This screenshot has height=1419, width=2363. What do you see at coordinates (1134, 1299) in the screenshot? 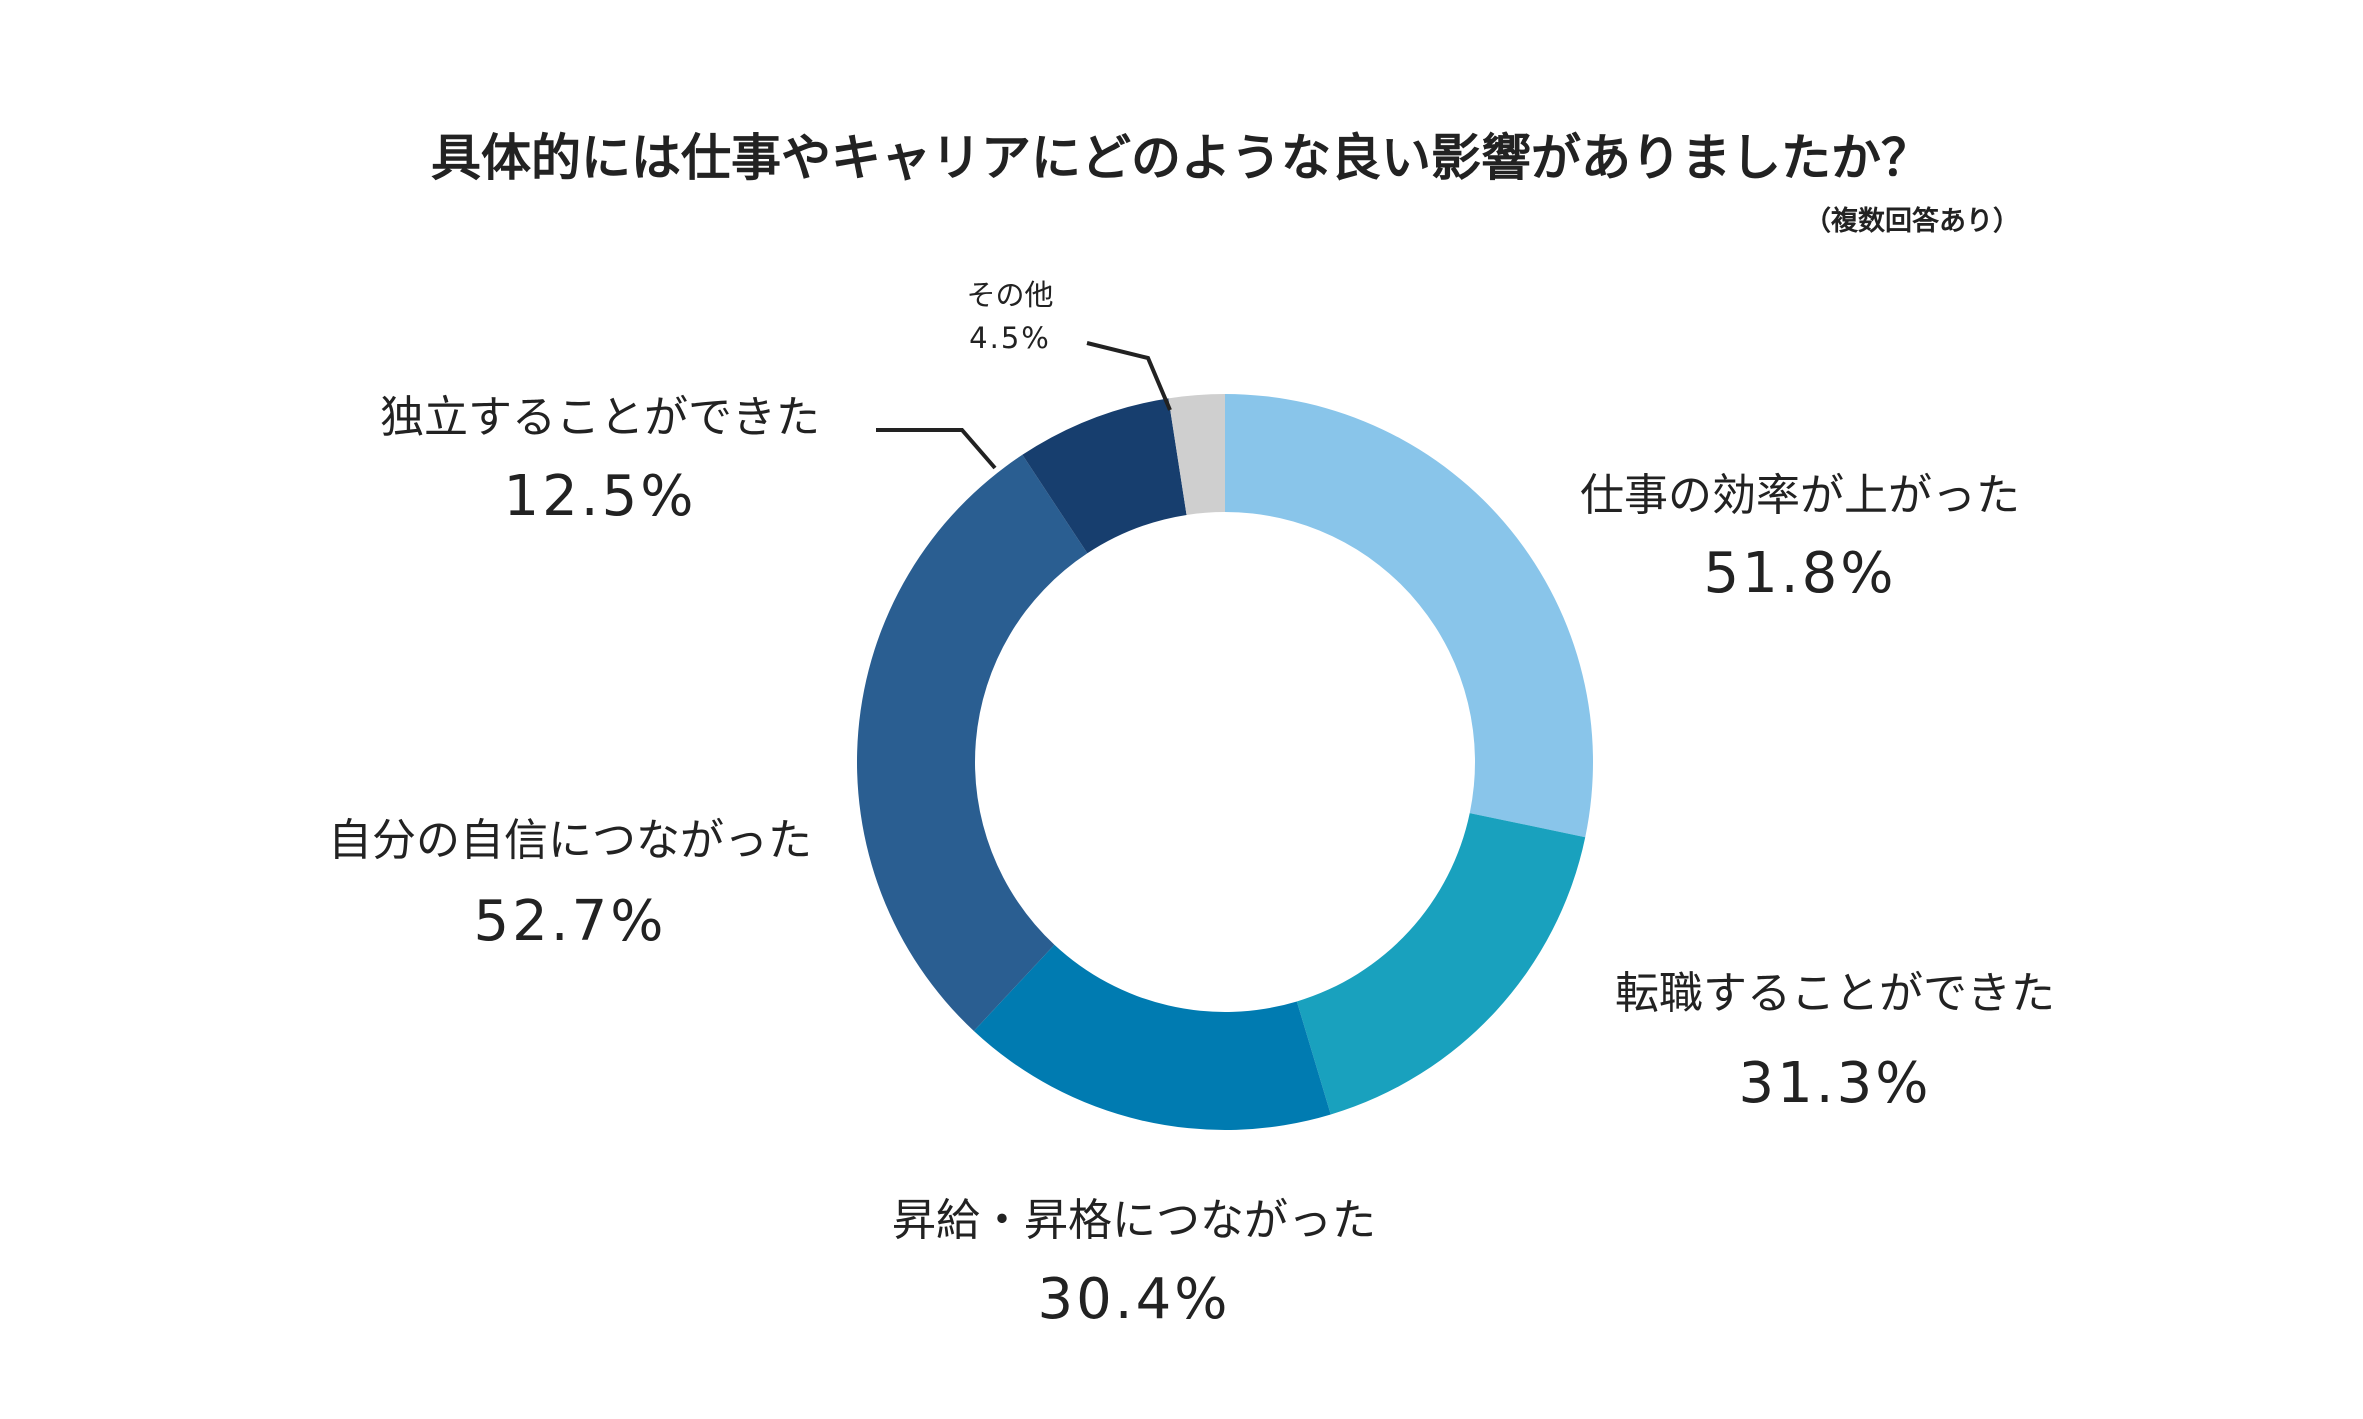
I see `slice-value-promotion: 30.4%` at bounding box center [1134, 1299].